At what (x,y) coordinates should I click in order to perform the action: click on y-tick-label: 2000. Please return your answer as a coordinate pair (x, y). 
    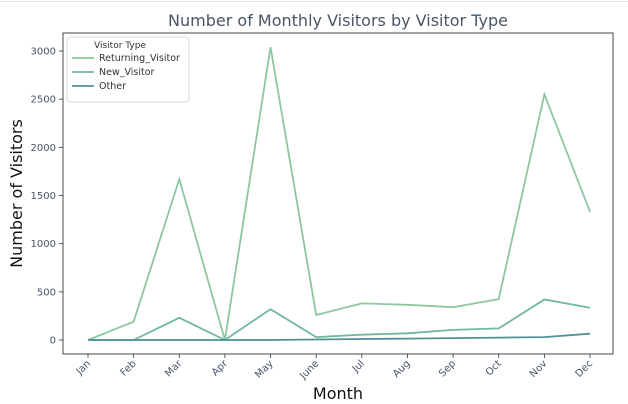
    Looking at the image, I should click on (43, 148).